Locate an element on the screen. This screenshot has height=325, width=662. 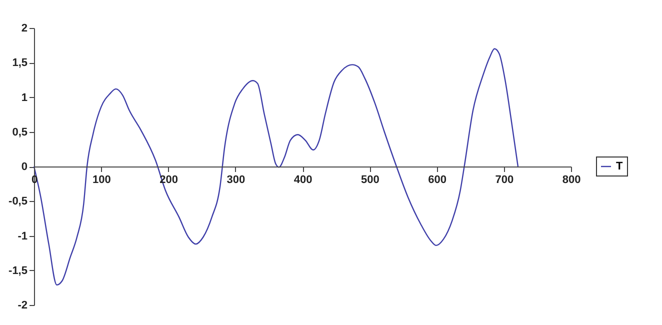
y-tick-label: 0,5 is located at coordinates (20, 132).